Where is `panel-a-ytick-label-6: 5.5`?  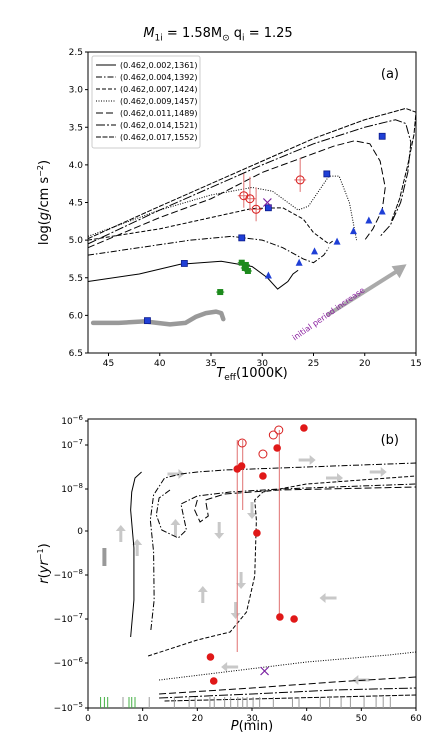
panel-a-ytick-label-6: 5.5 is located at coordinates (76, 279).